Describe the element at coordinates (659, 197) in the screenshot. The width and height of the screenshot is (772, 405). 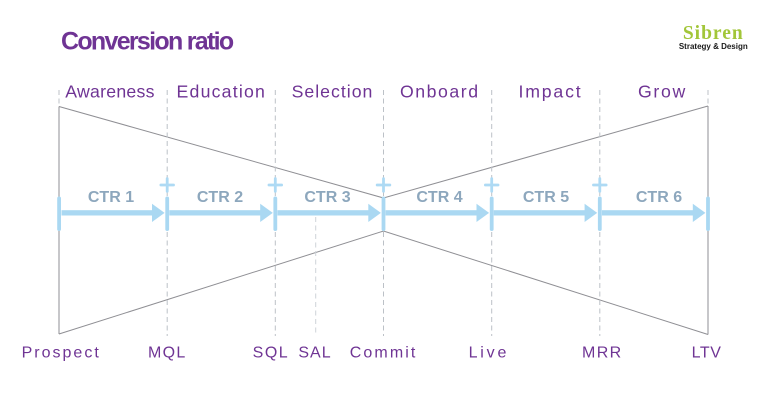
I see `svg-text: CTR 6` at that location.